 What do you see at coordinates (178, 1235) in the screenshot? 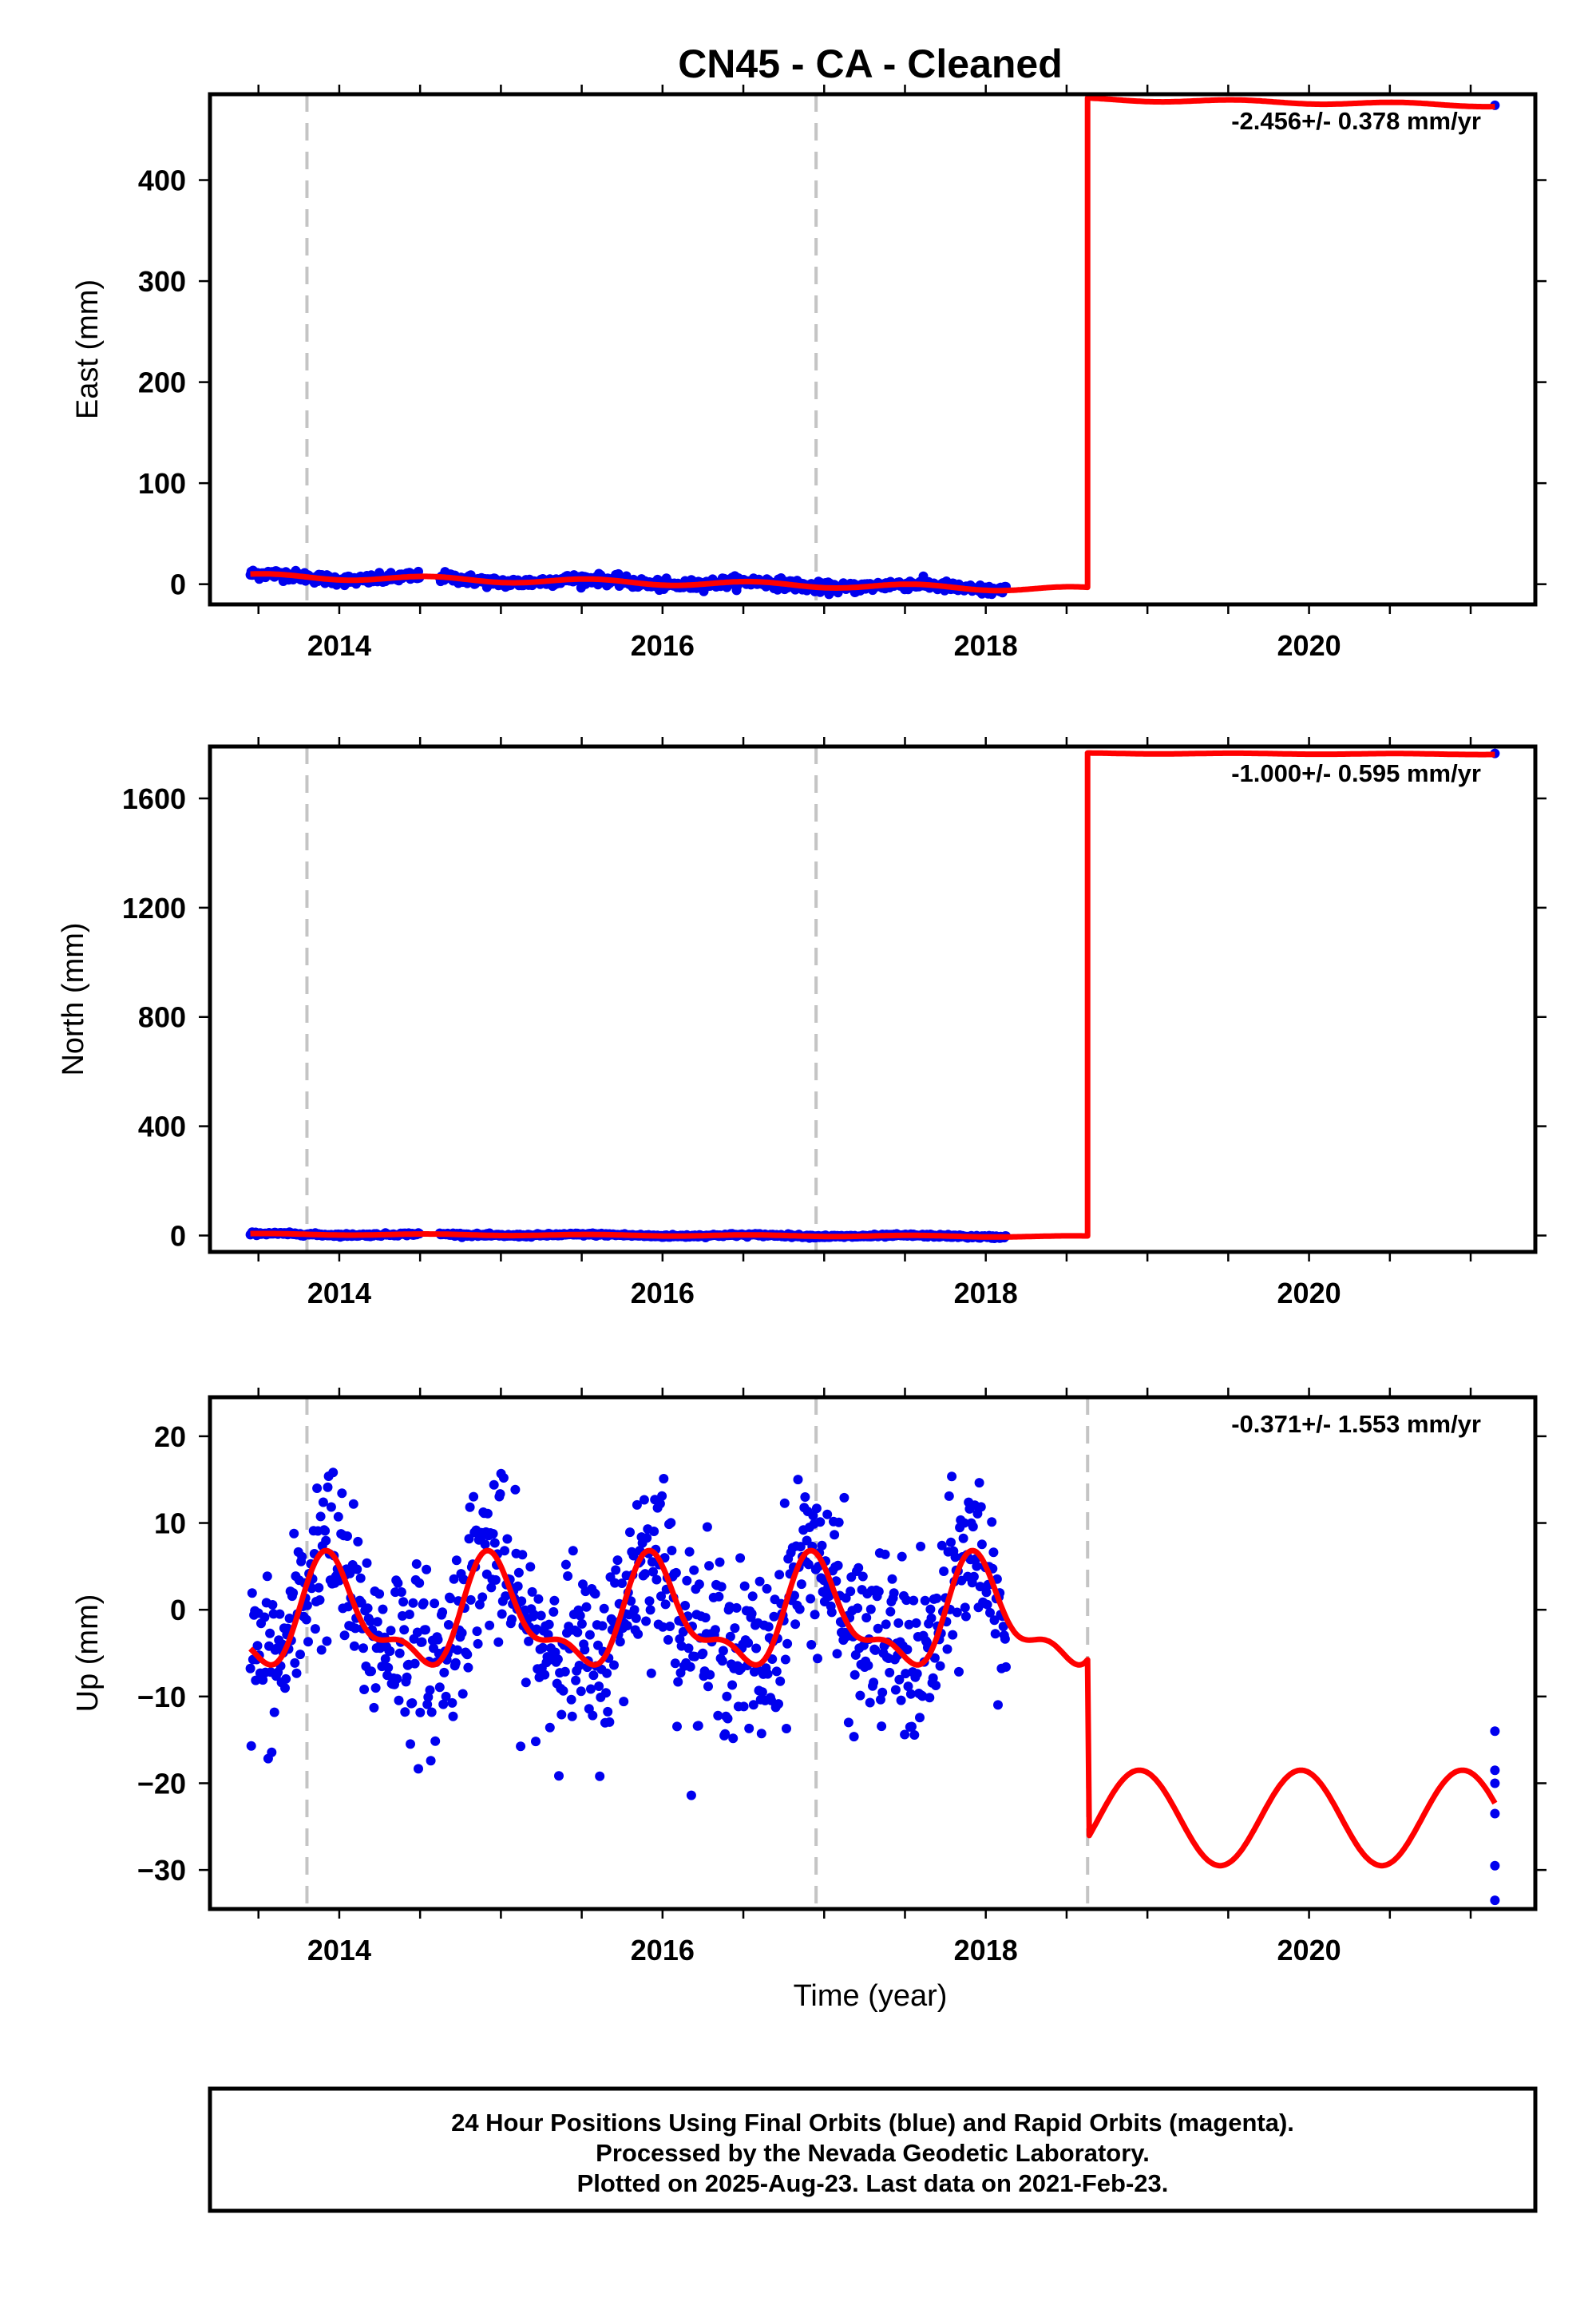
I see `y-tick-label: 0` at bounding box center [178, 1235].